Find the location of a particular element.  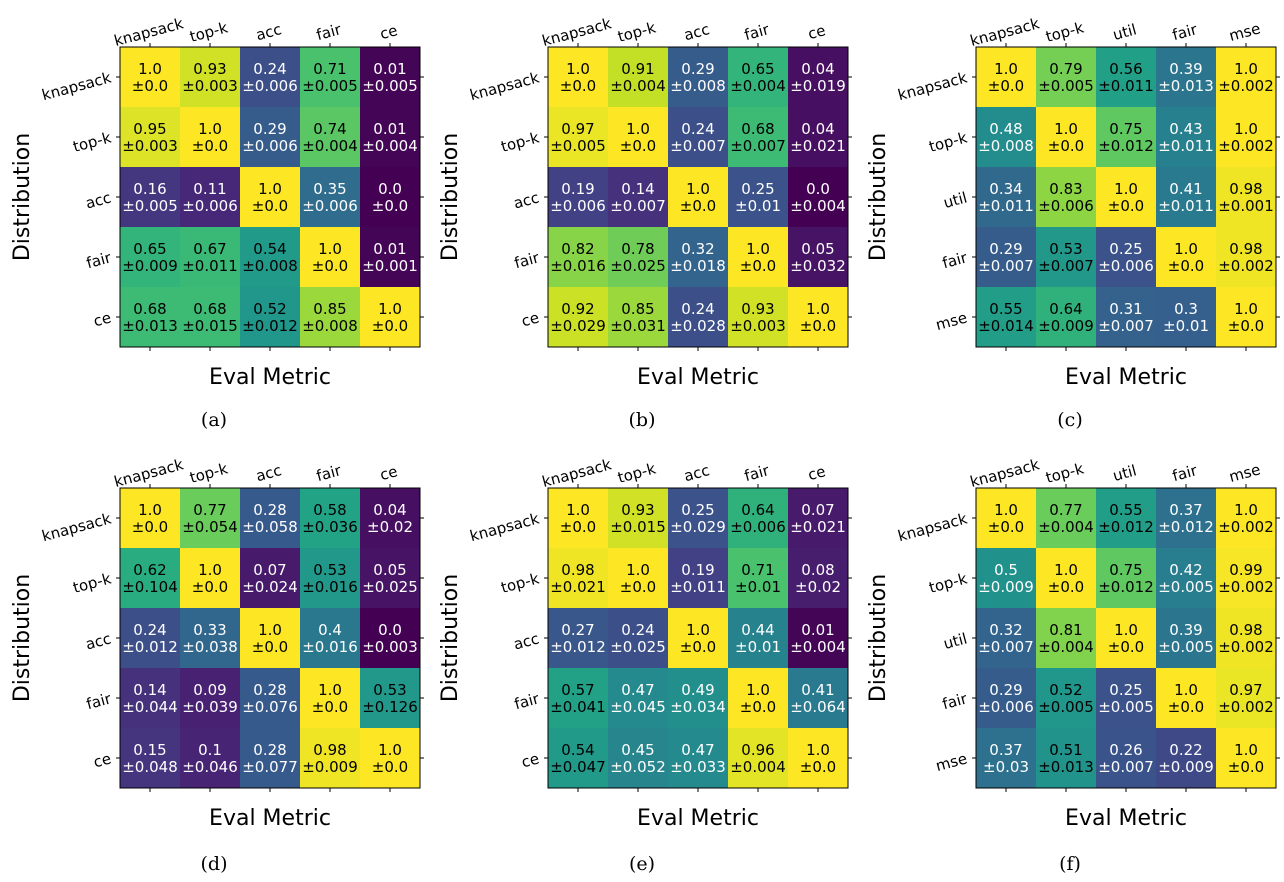

x-tick-label: util is located at coordinates (1125, 32).